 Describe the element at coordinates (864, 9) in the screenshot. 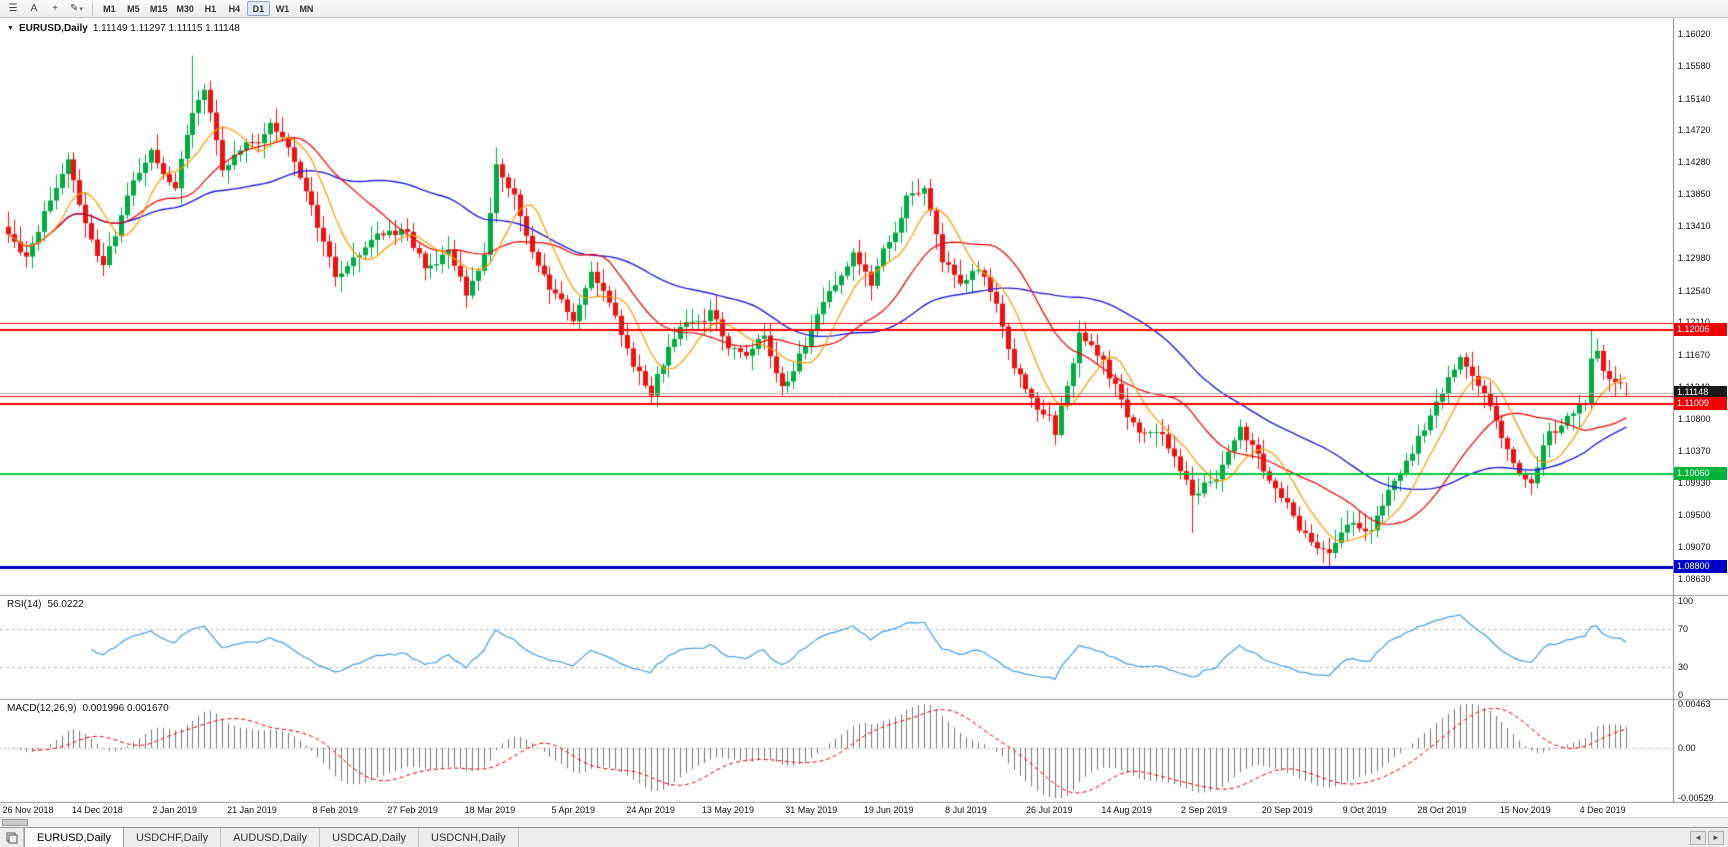

I see `chart-toolbar: ☰ A + ✎ ▾ M1 M5 M15 M30 H1 H4 D1 W1 MN` at that location.